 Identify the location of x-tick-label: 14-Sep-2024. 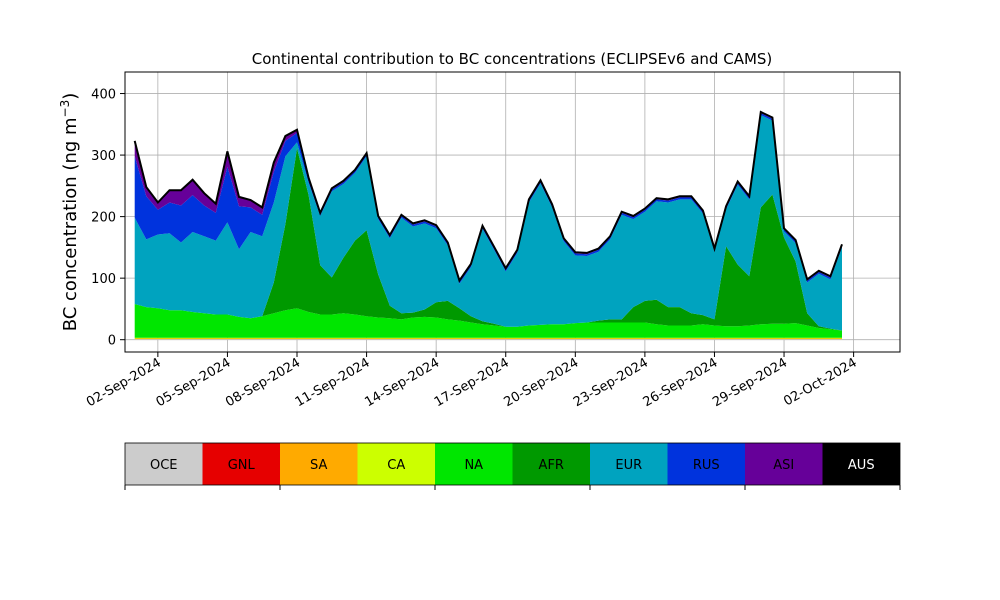
(402, 382).